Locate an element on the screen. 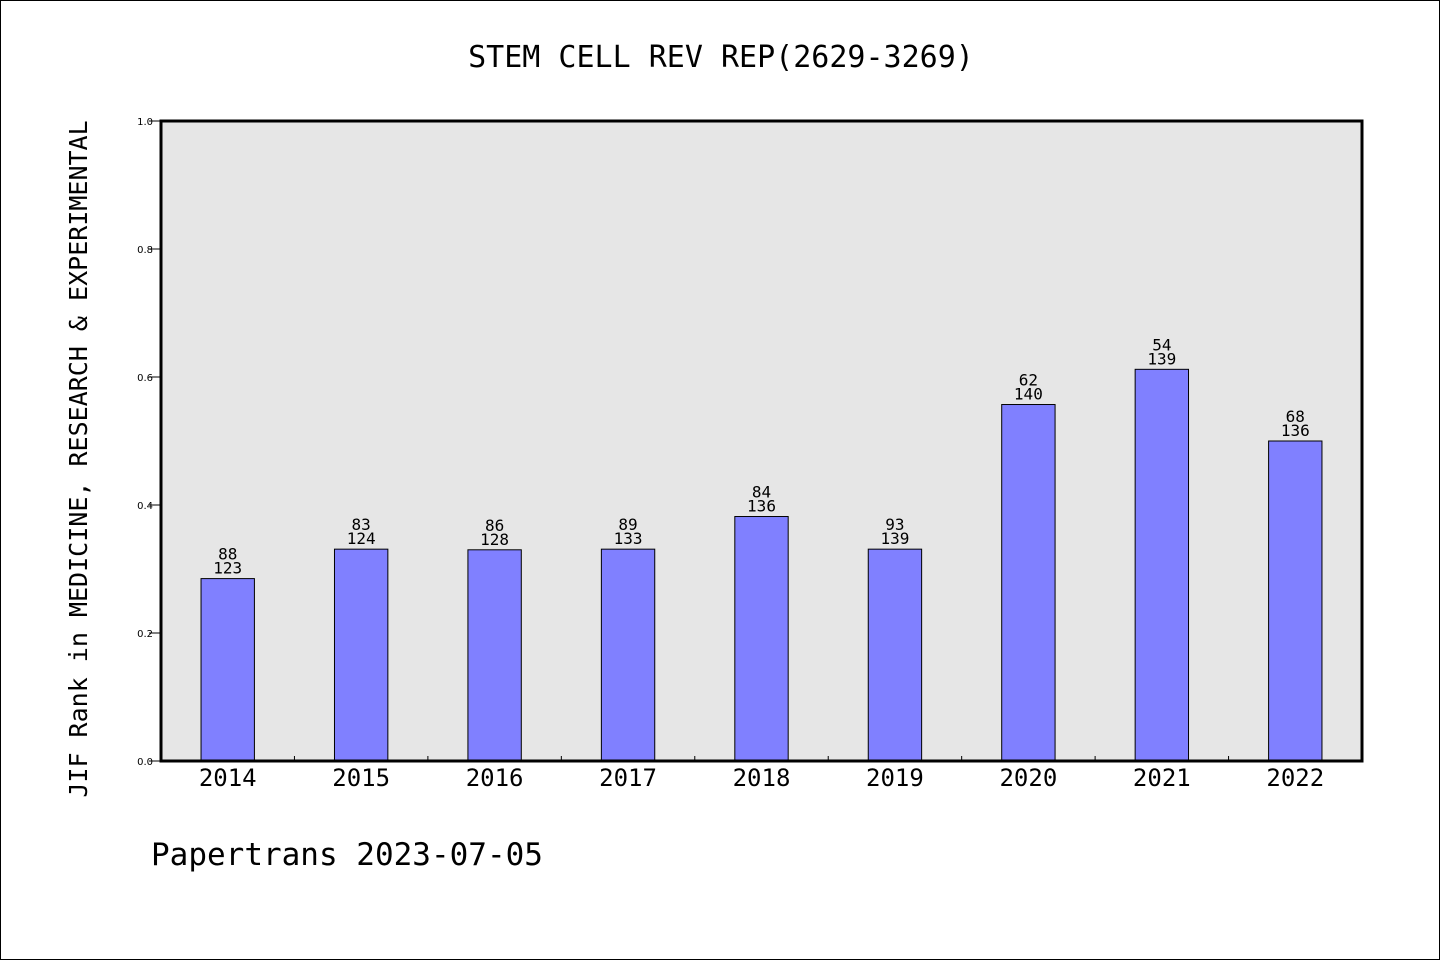 Image resolution: width=1440 pixels, height=961 pixels. bar-label-rank: 54 is located at coordinates (1161, 344).